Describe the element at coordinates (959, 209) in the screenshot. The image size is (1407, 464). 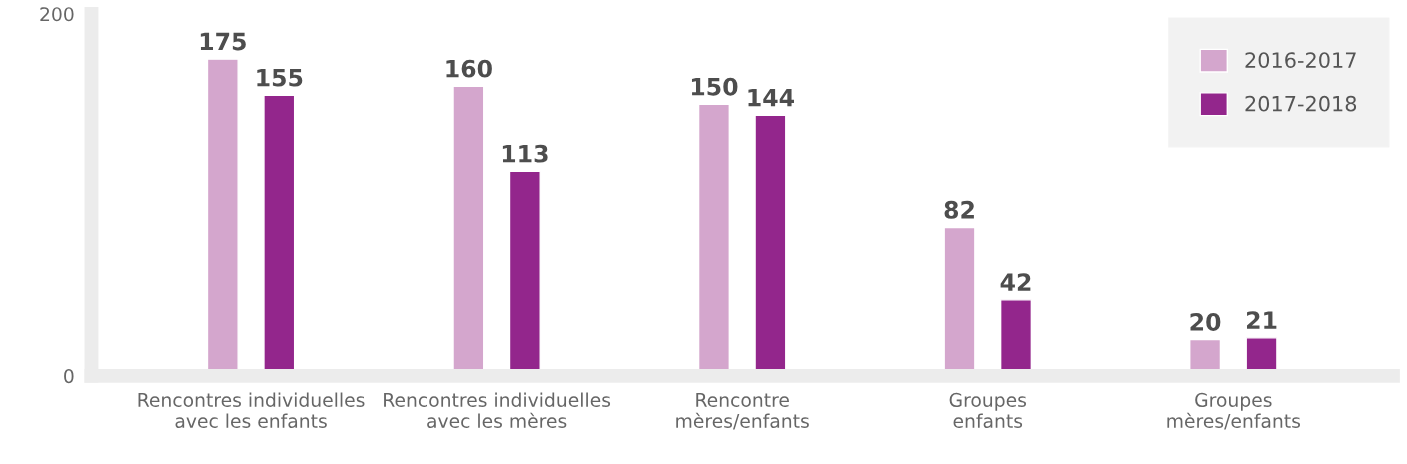
I see `data-label: 82` at that location.